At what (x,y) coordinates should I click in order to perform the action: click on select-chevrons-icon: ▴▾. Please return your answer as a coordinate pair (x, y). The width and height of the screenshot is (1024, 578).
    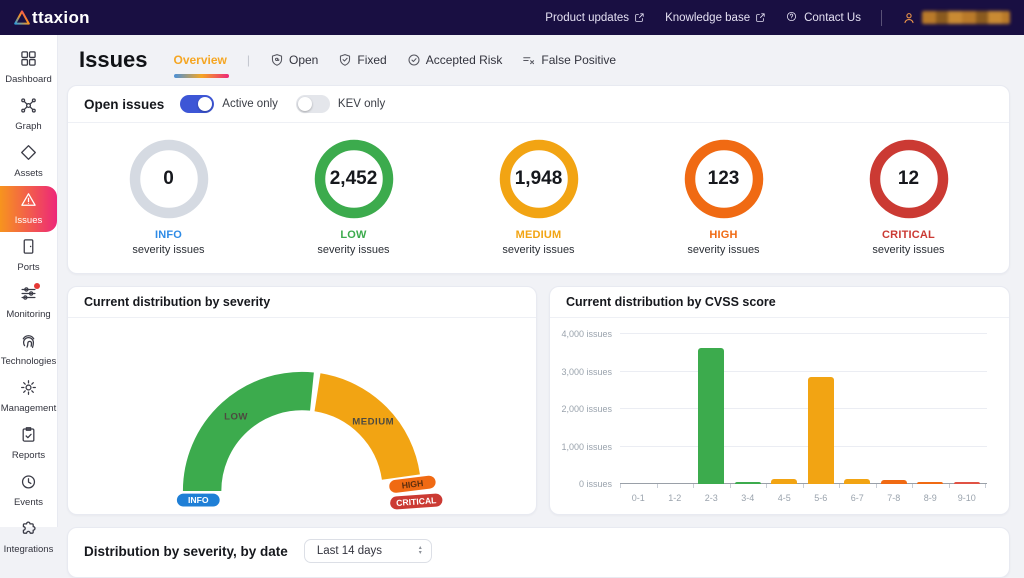
    Looking at the image, I should click on (420, 551).